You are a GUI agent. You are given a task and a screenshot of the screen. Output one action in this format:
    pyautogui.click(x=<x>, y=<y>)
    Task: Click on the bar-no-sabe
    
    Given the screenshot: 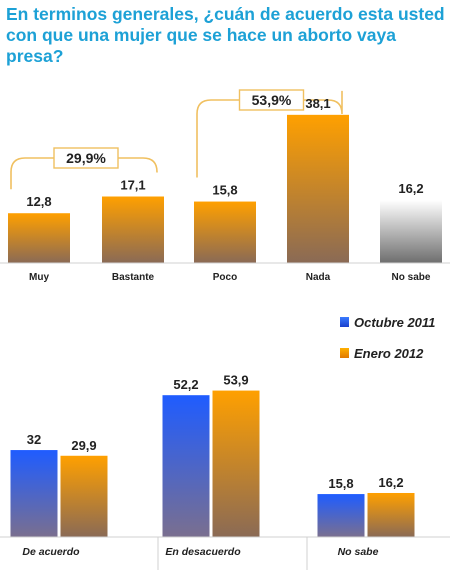 What is the action you would take?
    pyautogui.click(x=411, y=231)
    